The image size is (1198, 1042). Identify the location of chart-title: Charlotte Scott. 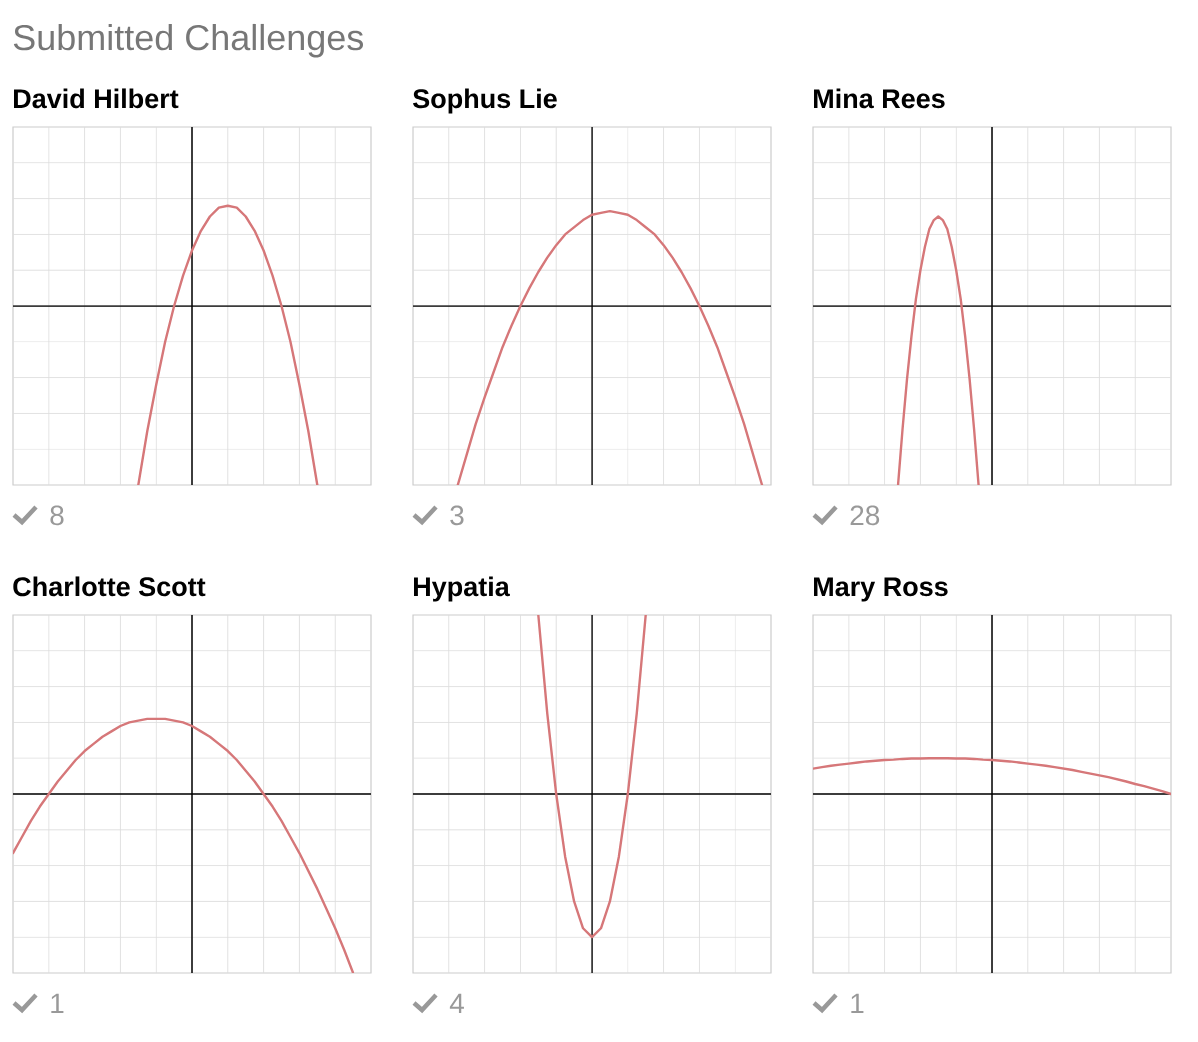
(109, 586).